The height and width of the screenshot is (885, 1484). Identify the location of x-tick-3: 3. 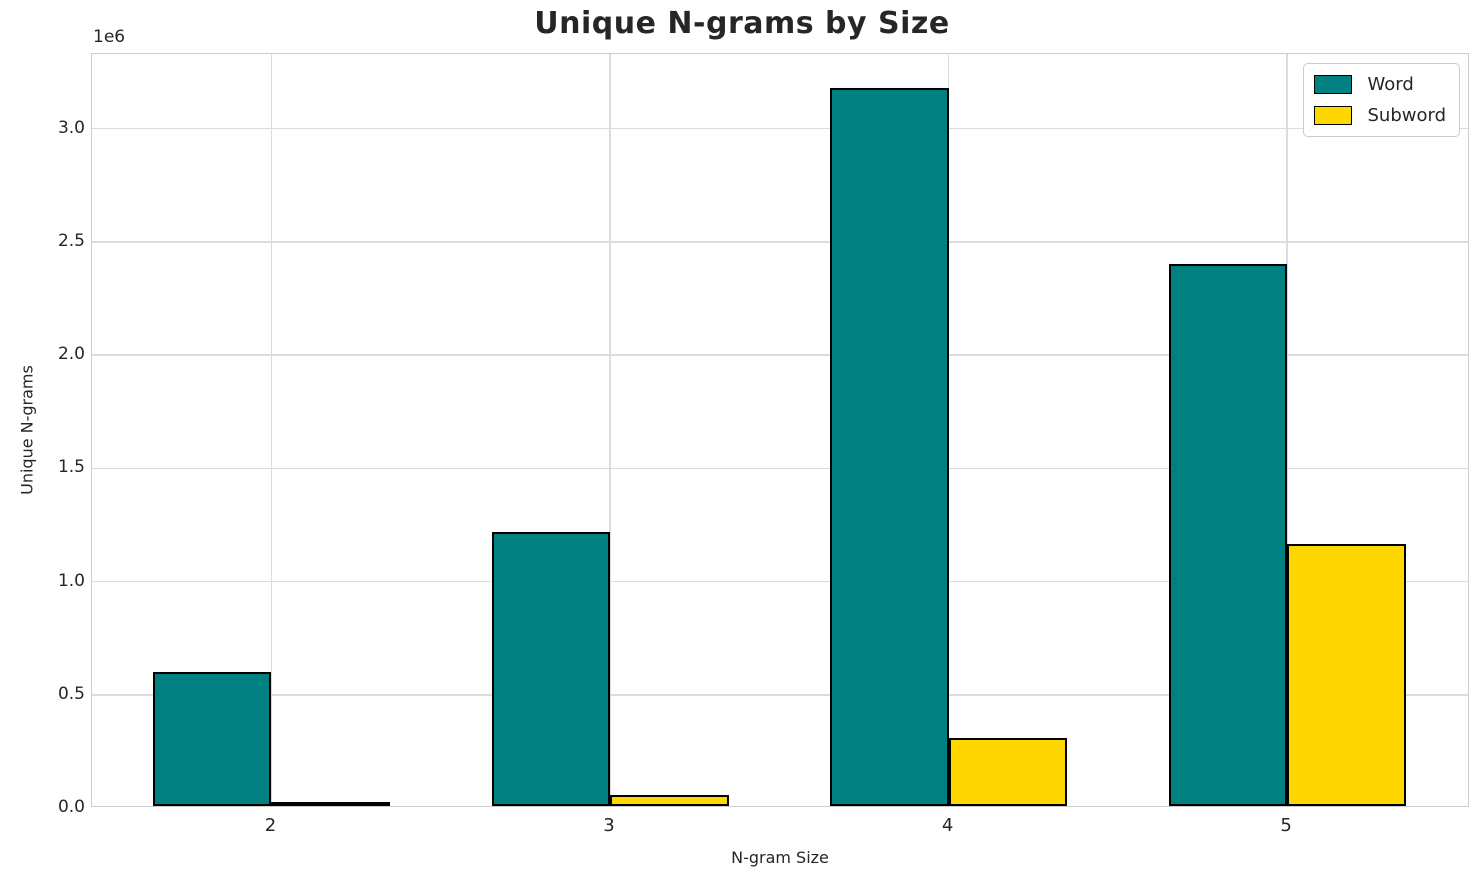
(609, 825).